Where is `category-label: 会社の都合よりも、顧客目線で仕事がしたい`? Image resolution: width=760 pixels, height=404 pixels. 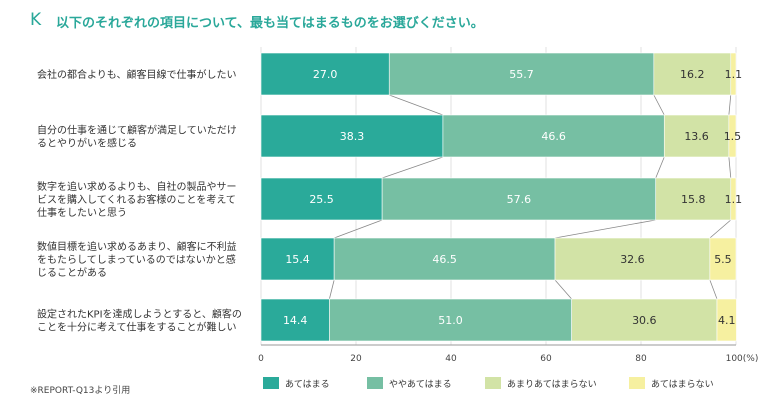 category-label: 会社の都合よりも、顧客目線で仕事がしたい is located at coordinates (137, 74).